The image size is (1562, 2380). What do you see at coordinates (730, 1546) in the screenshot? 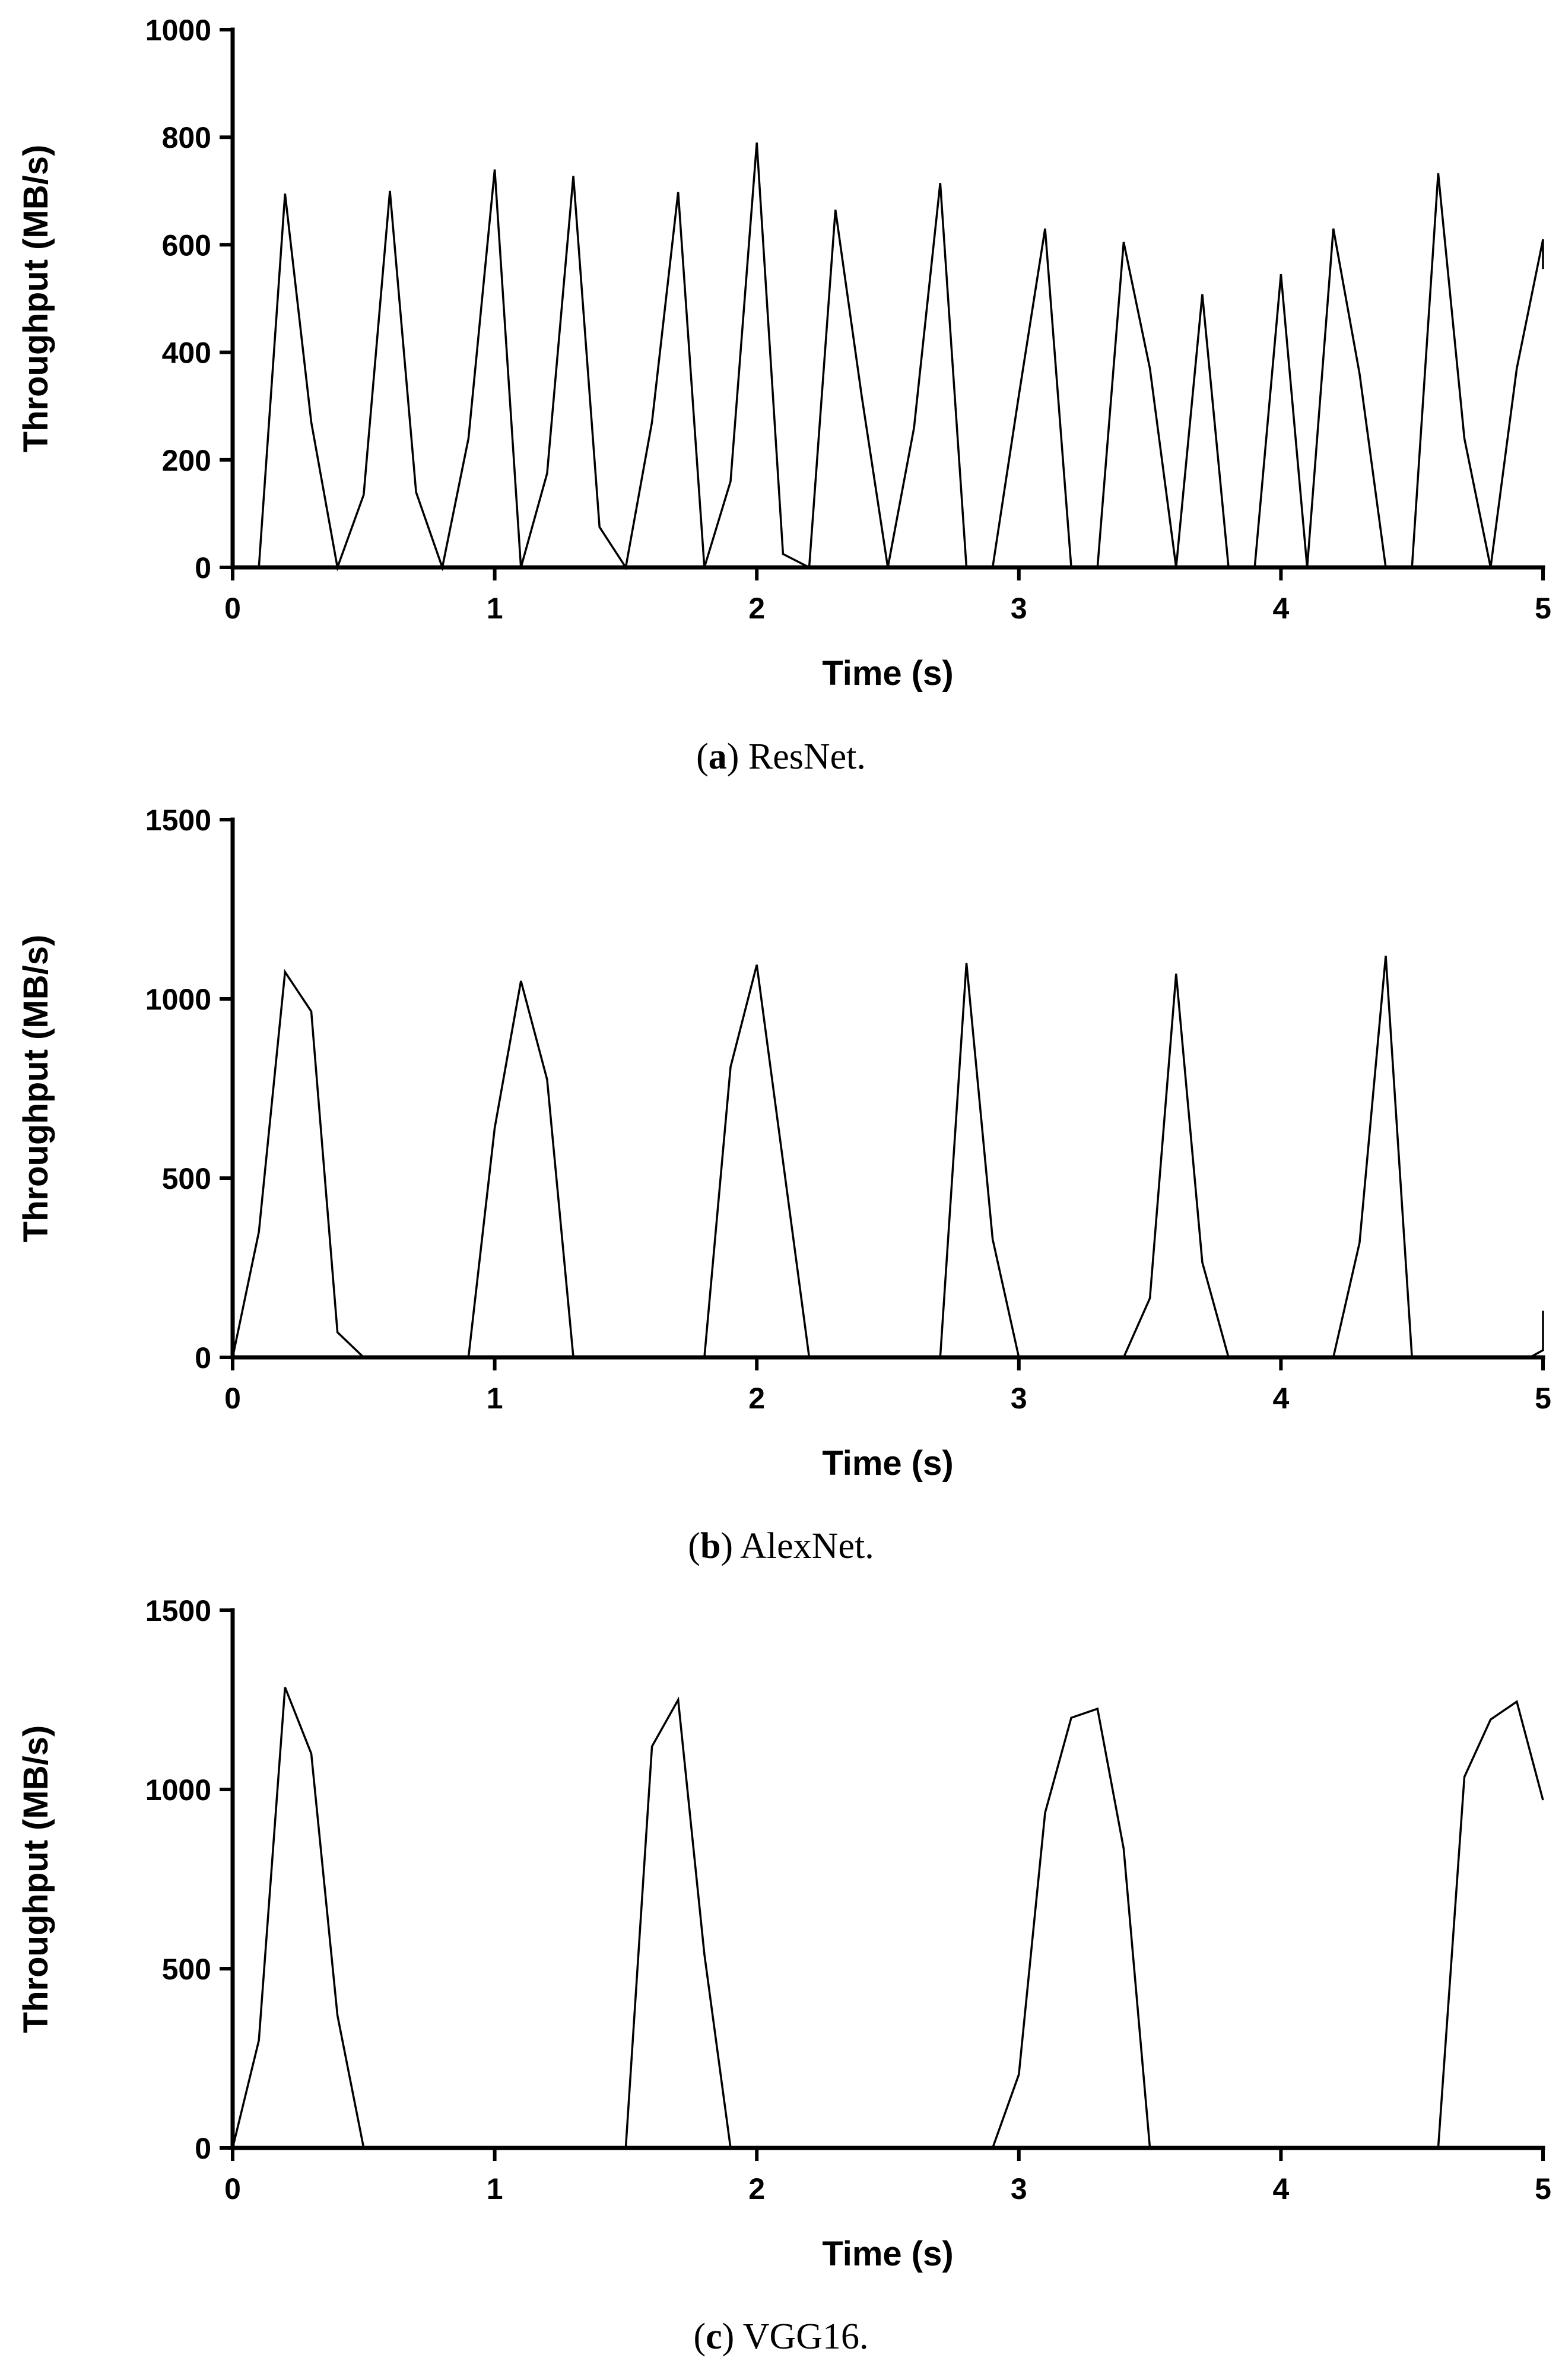
I see `alexnet-caption-close-paren: )` at bounding box center [730, 1546].